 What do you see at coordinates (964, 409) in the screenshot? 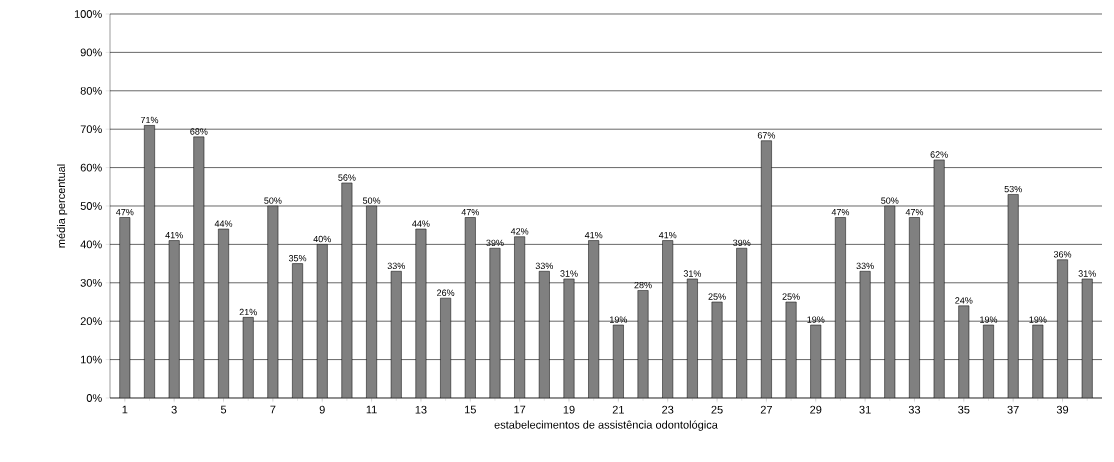
I see `x-tick-label: 35` at bounding box center [964, 409].